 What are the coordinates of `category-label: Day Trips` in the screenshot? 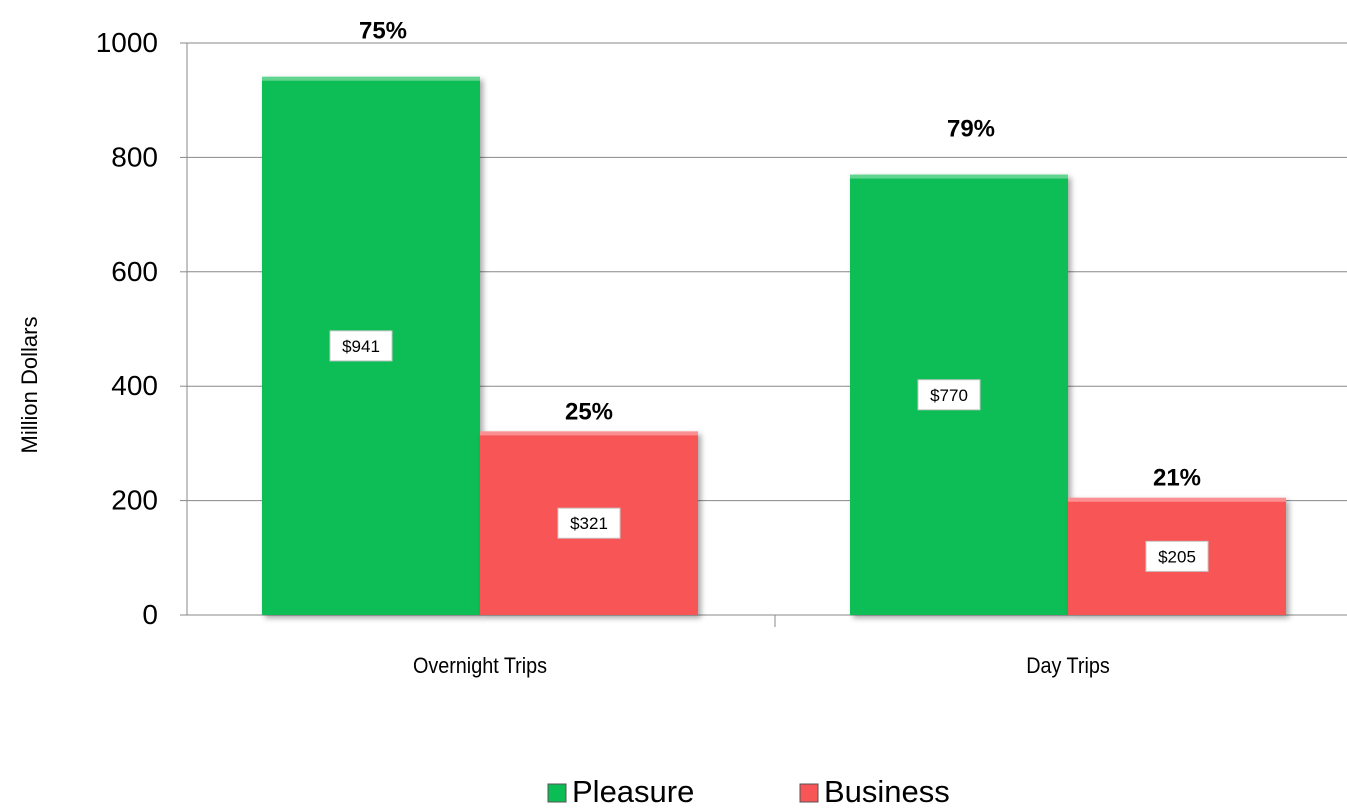 It's located at (1068, 666).